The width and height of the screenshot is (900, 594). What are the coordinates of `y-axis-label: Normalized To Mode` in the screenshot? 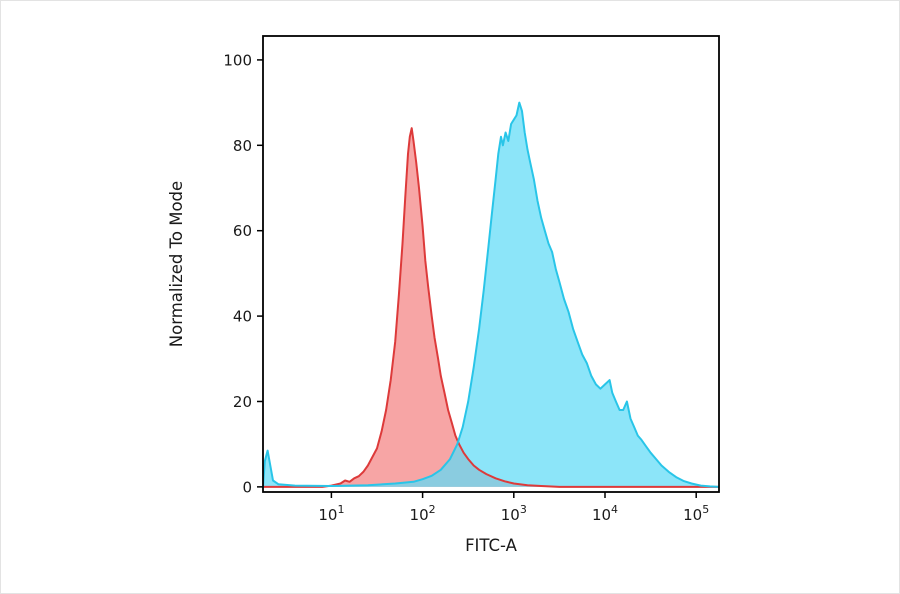 It's located at (176, 264).